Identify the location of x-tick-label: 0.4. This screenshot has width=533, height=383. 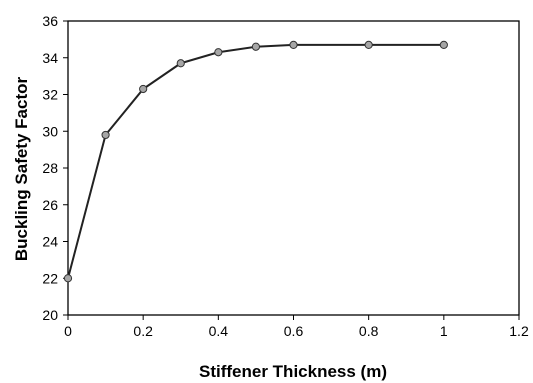
(219, 331).